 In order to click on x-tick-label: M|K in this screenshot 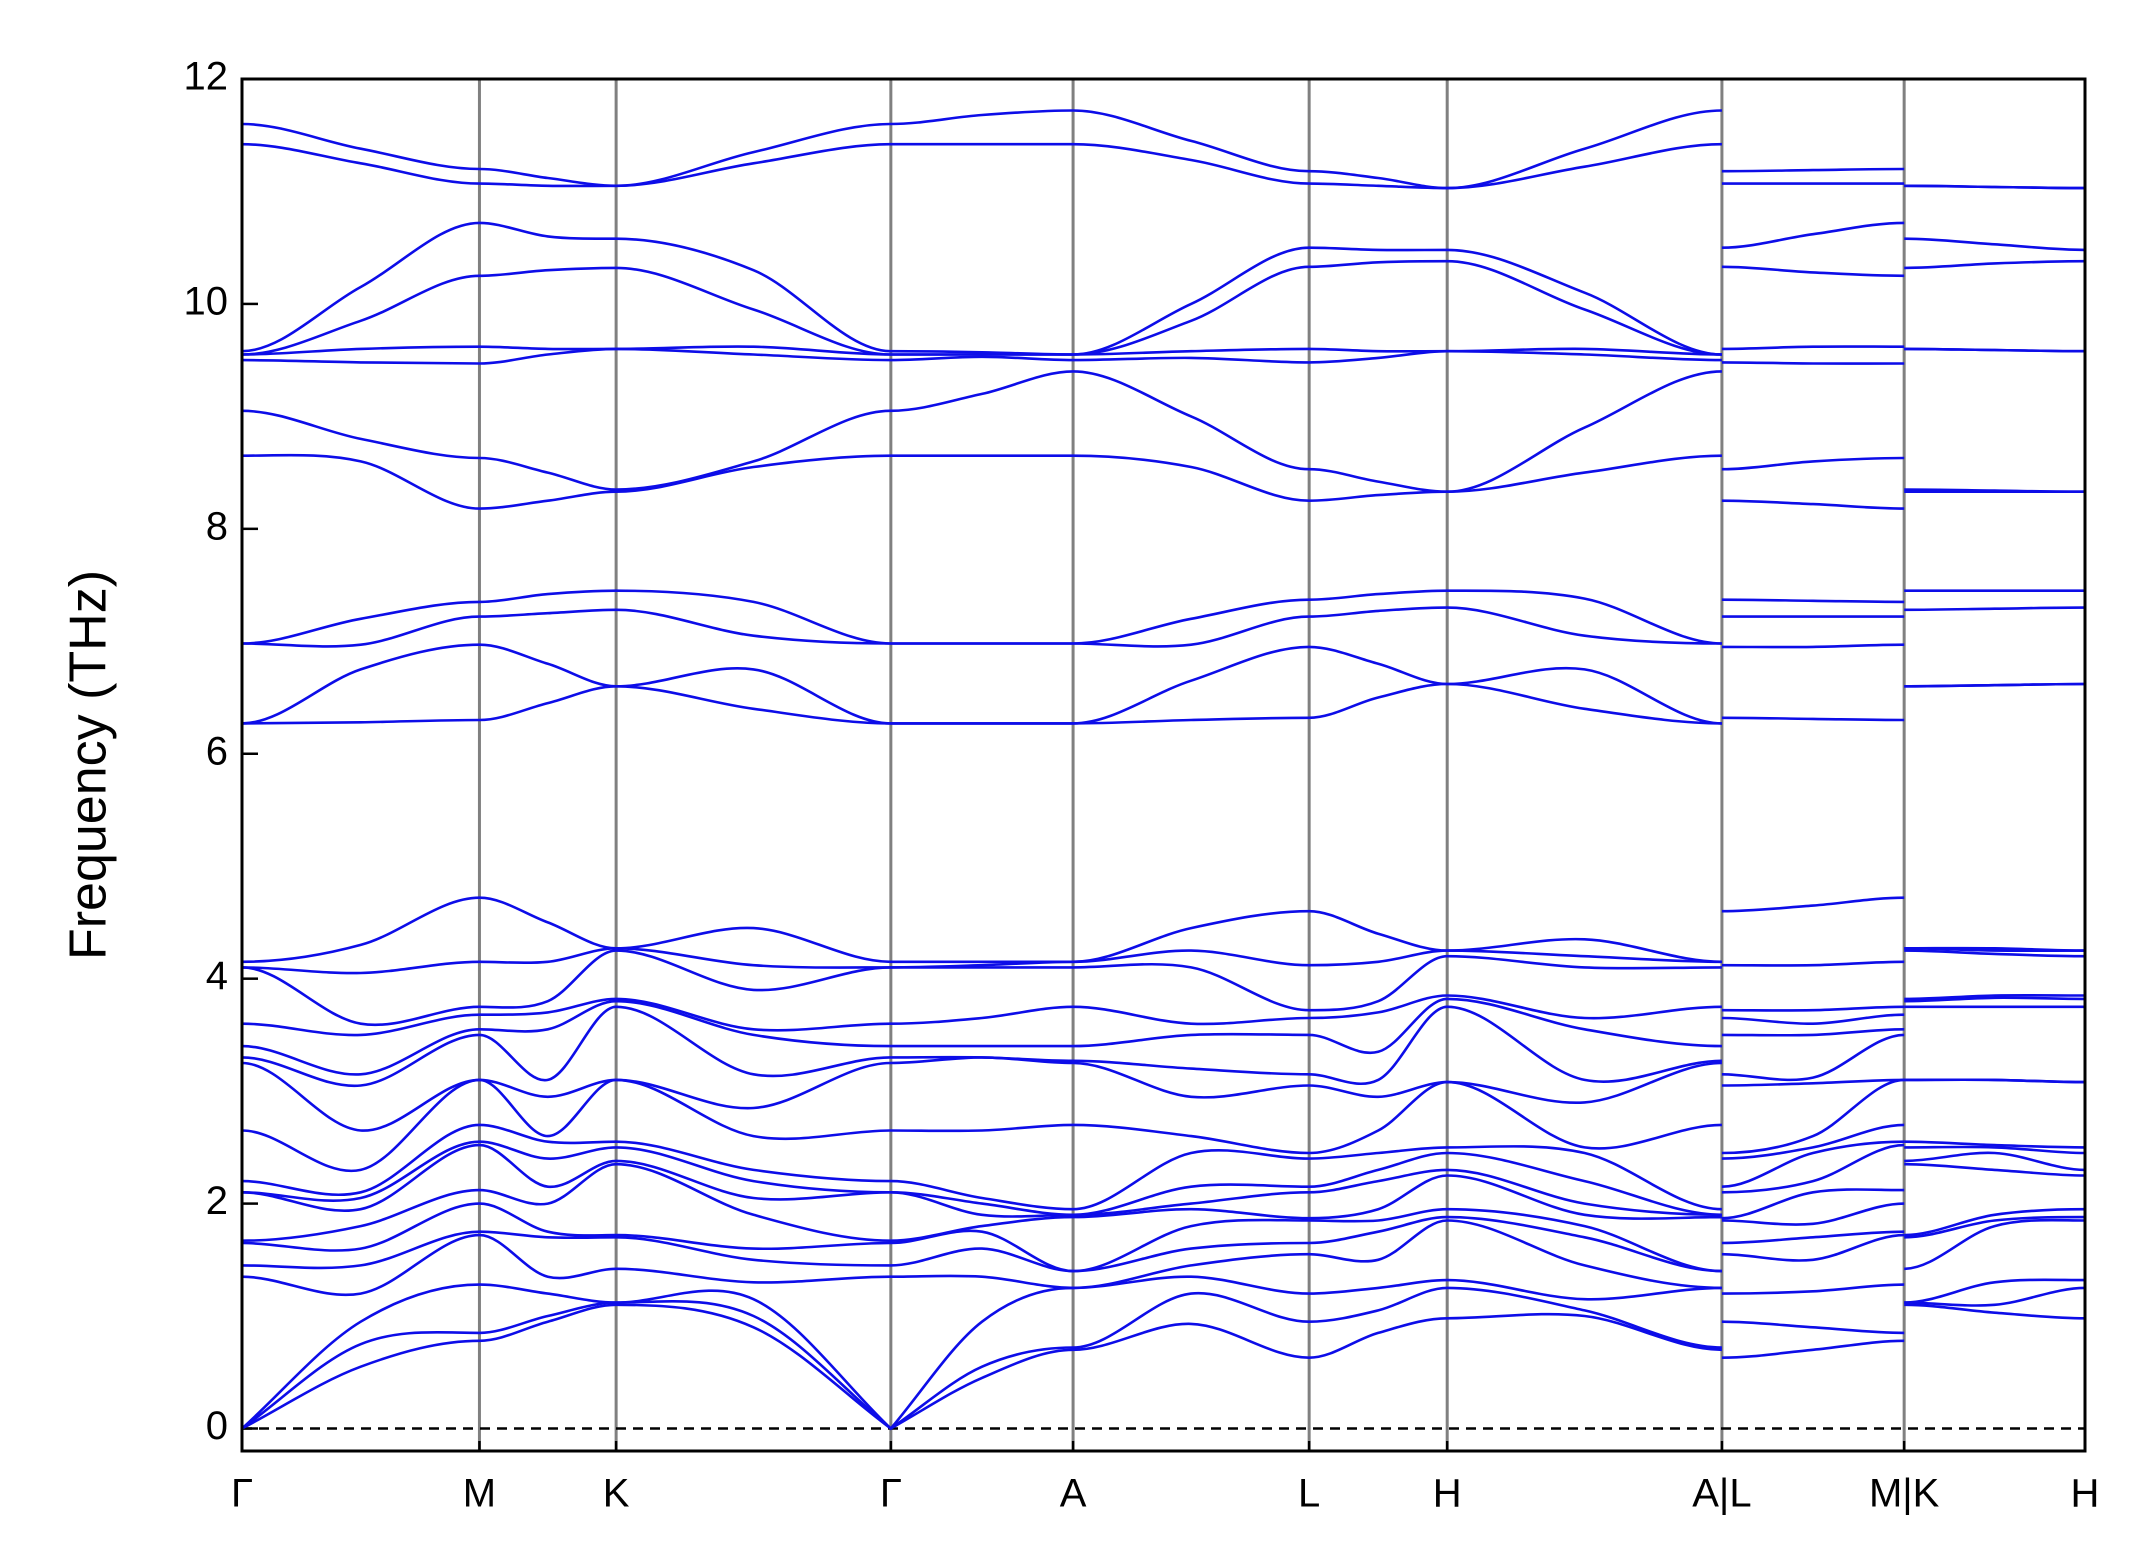, I will do `click(1904, 1494)`.